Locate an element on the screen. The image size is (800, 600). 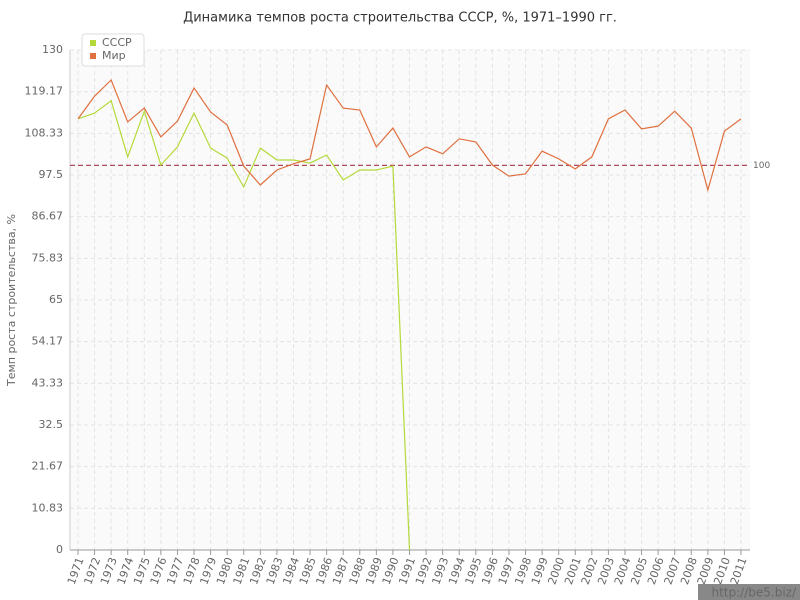
y-tick-label: 54.17 is located at coordinates (48, 341).